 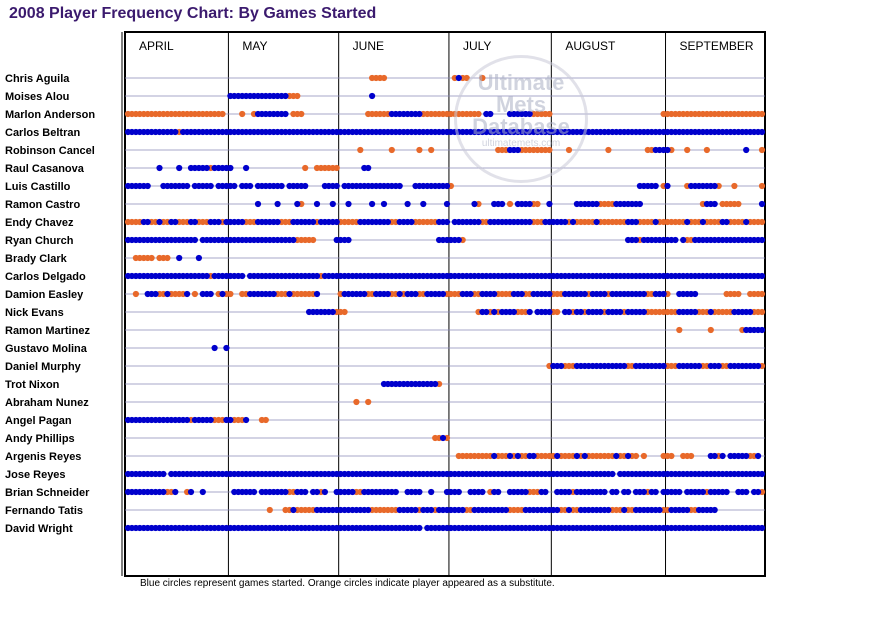 What do you see at coordinates (45, 277) in the screenshot?
I see `player-label: Carlos Delgado` at bounding box center [45, 277].